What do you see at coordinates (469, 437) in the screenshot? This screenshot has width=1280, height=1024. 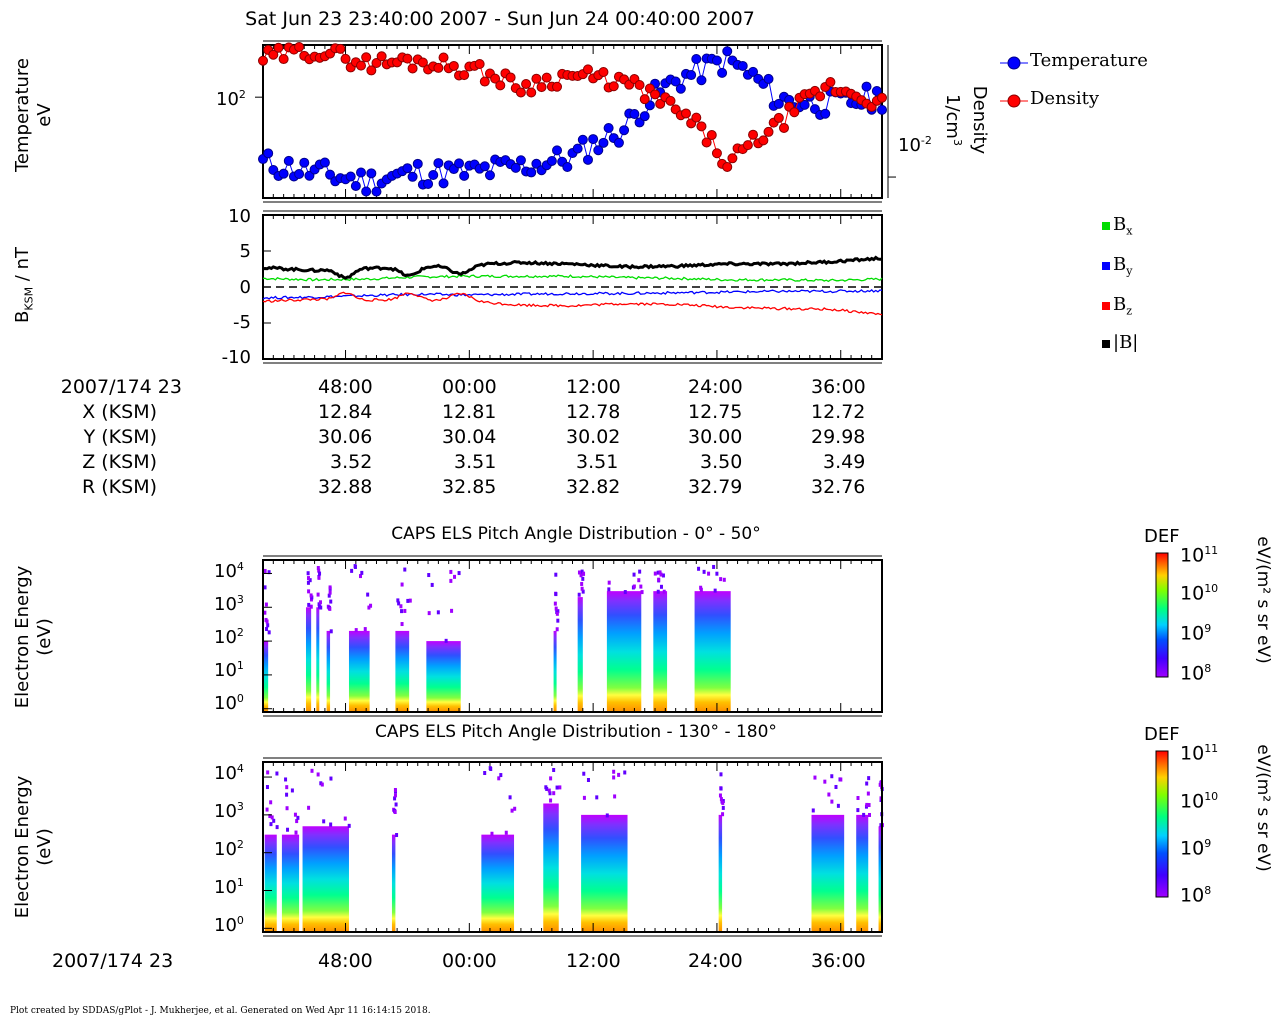 I see `ephemeris-value: 30.04` at bounding box center [469, 437].